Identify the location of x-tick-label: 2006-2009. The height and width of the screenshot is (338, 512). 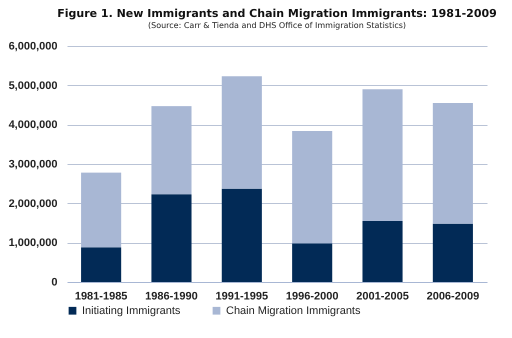
(453, 296).